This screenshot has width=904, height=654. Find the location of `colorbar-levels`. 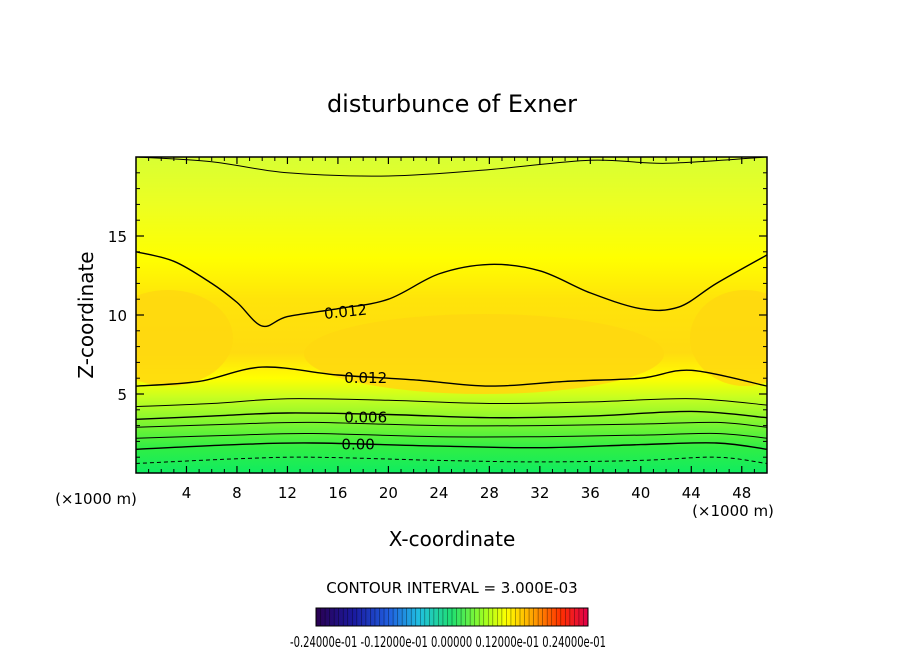

colorbar-levels is located at coordinates (452, 617).